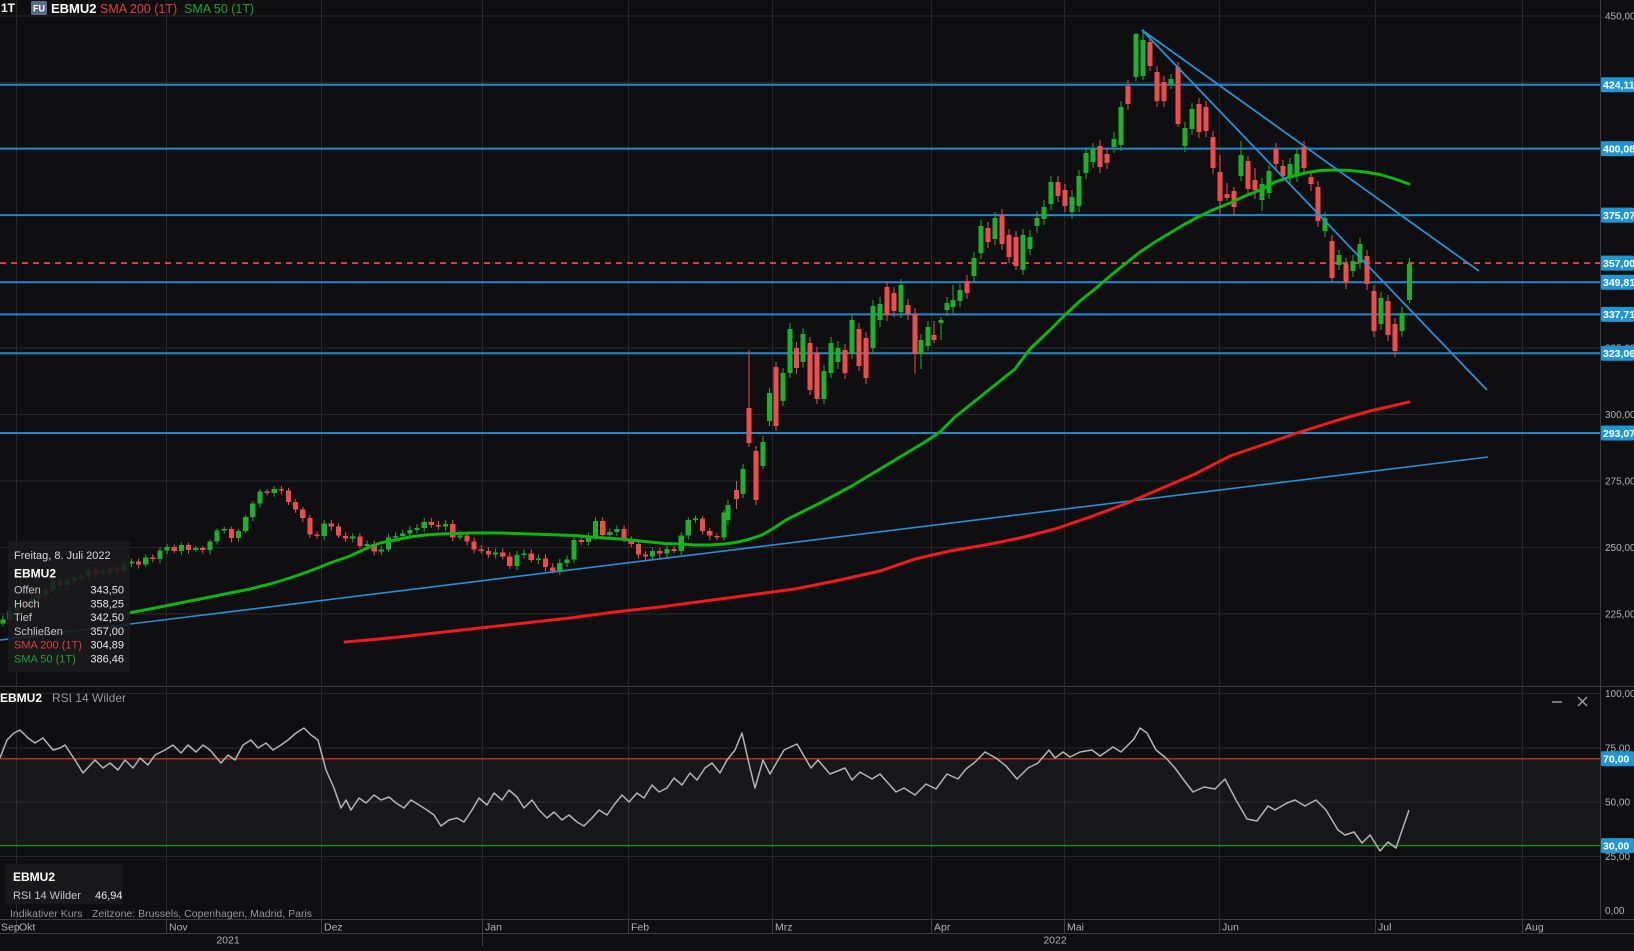  What do you see at coordinates (1619, 415) in the screenshot?
I see `svg-text: 300,00` at bounding box center [1619, 415].